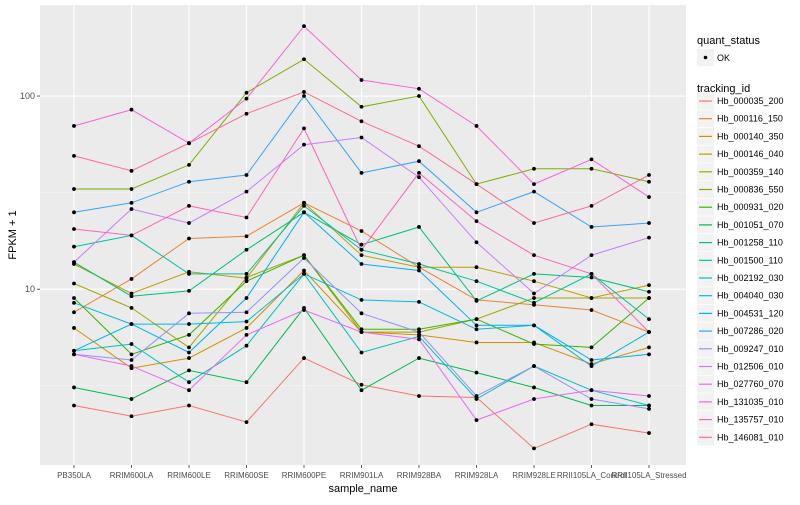  Describe the element at coordinates (740, 420) in the screenshot. I see `legend-item: Hb_135757_010` at that location.